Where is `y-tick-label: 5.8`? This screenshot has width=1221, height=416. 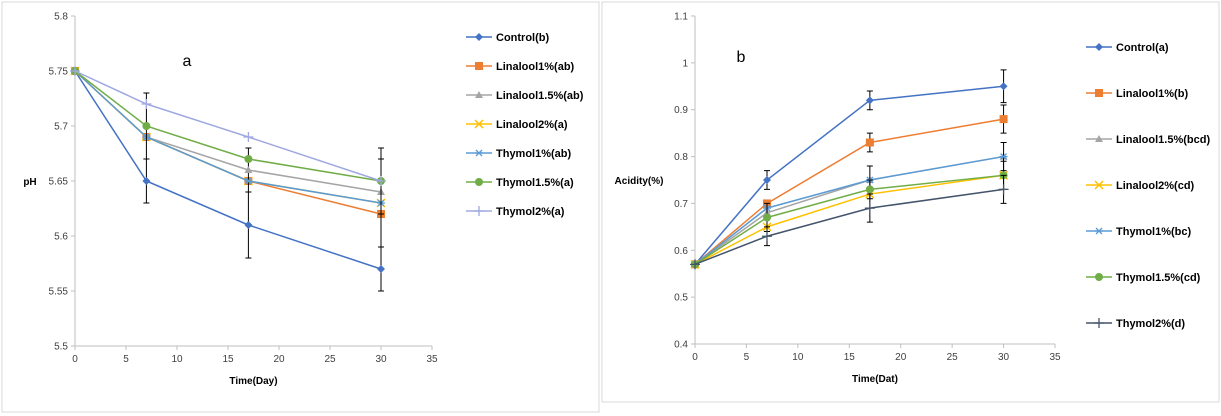 y-tick-label: 5.8 is located at coordinates (61, 17).